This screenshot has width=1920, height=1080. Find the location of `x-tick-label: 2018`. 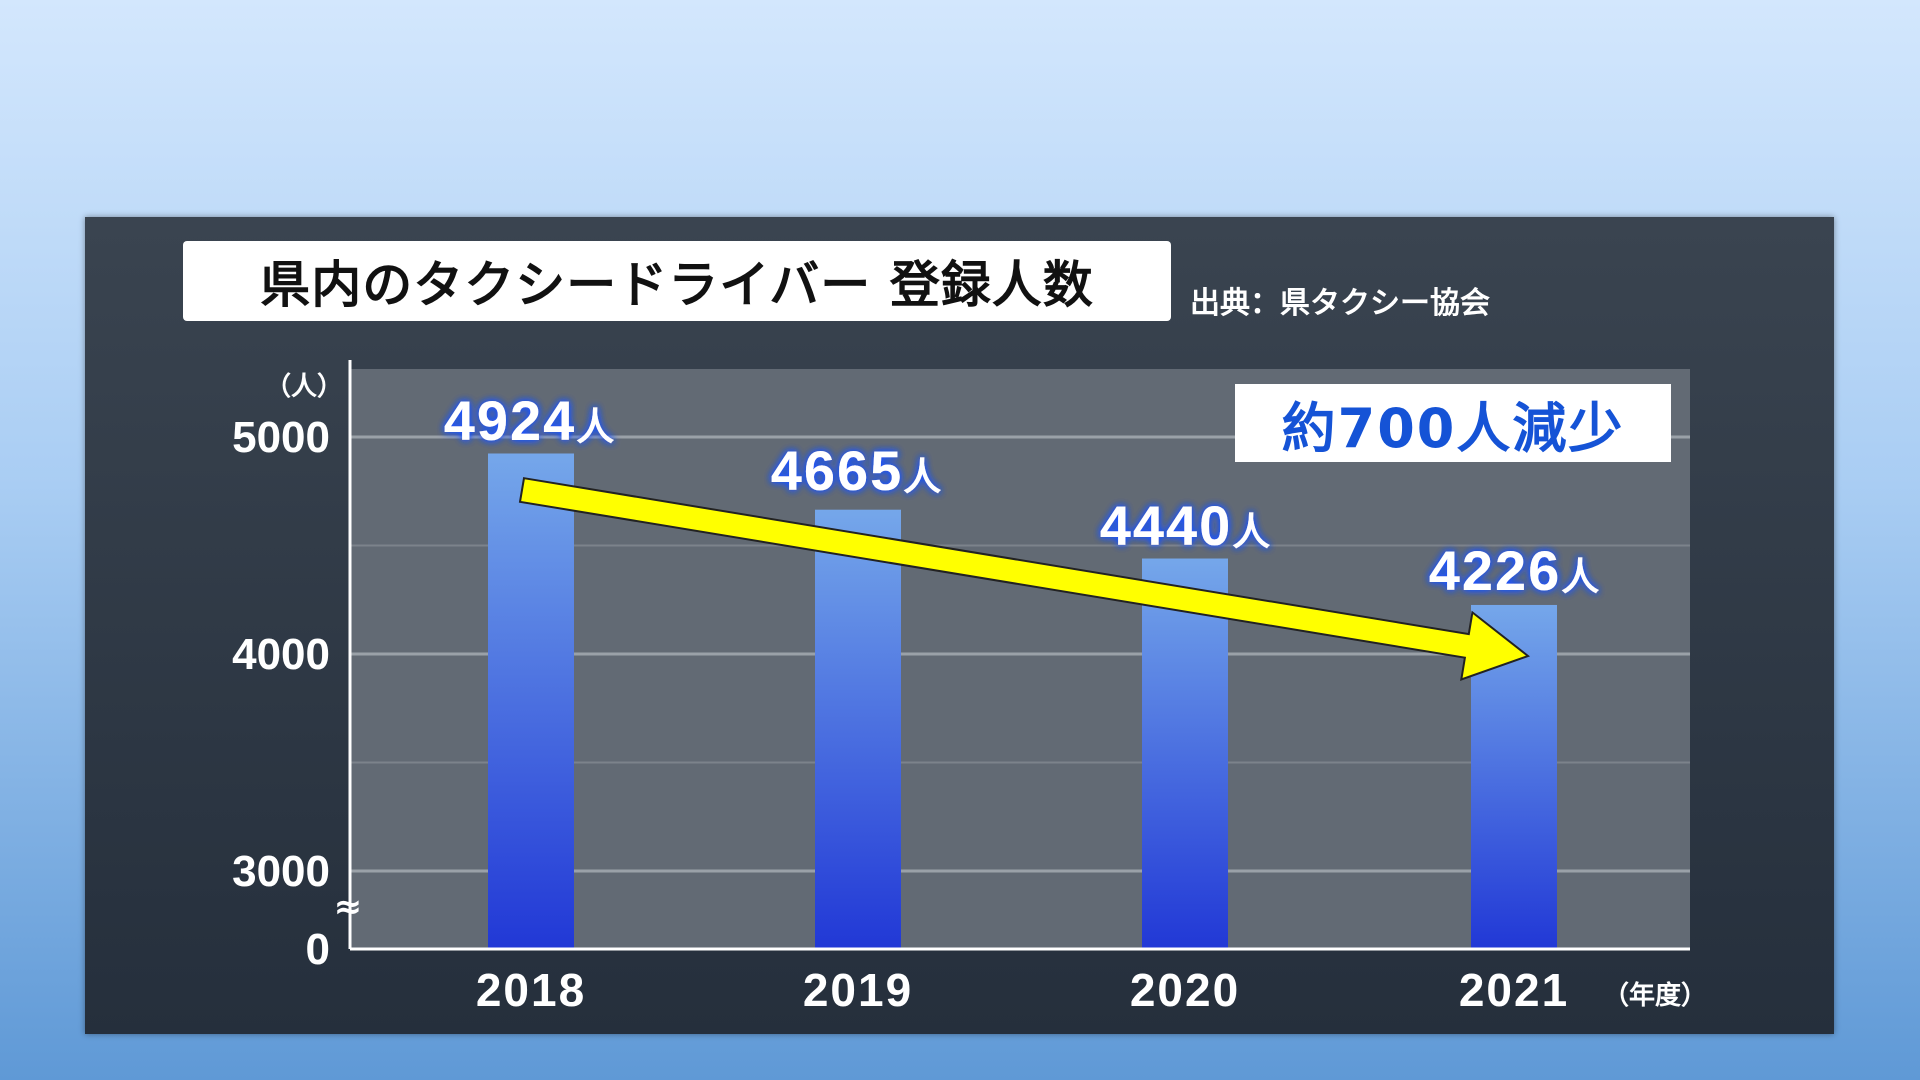

x-tick-label: 2018 is located at coordinates (531, 990).